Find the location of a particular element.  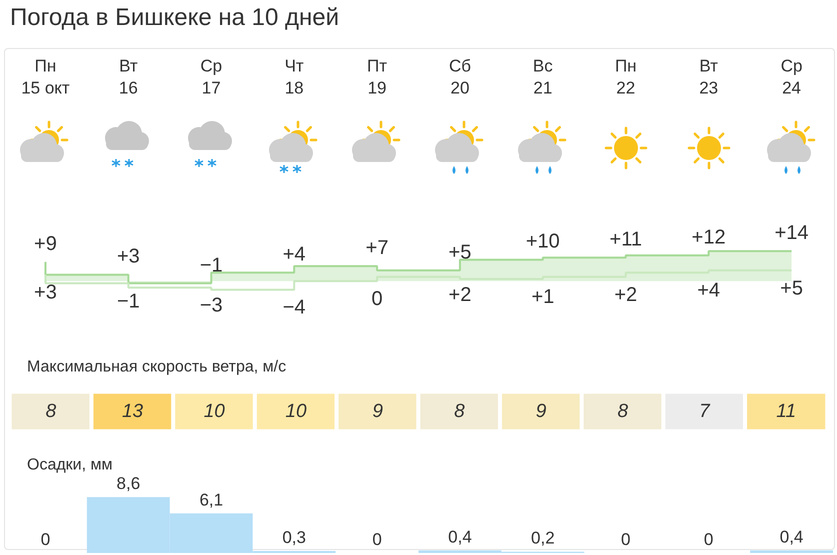

x-tick-label: Вс 21 is located at coordinates (543, 77).